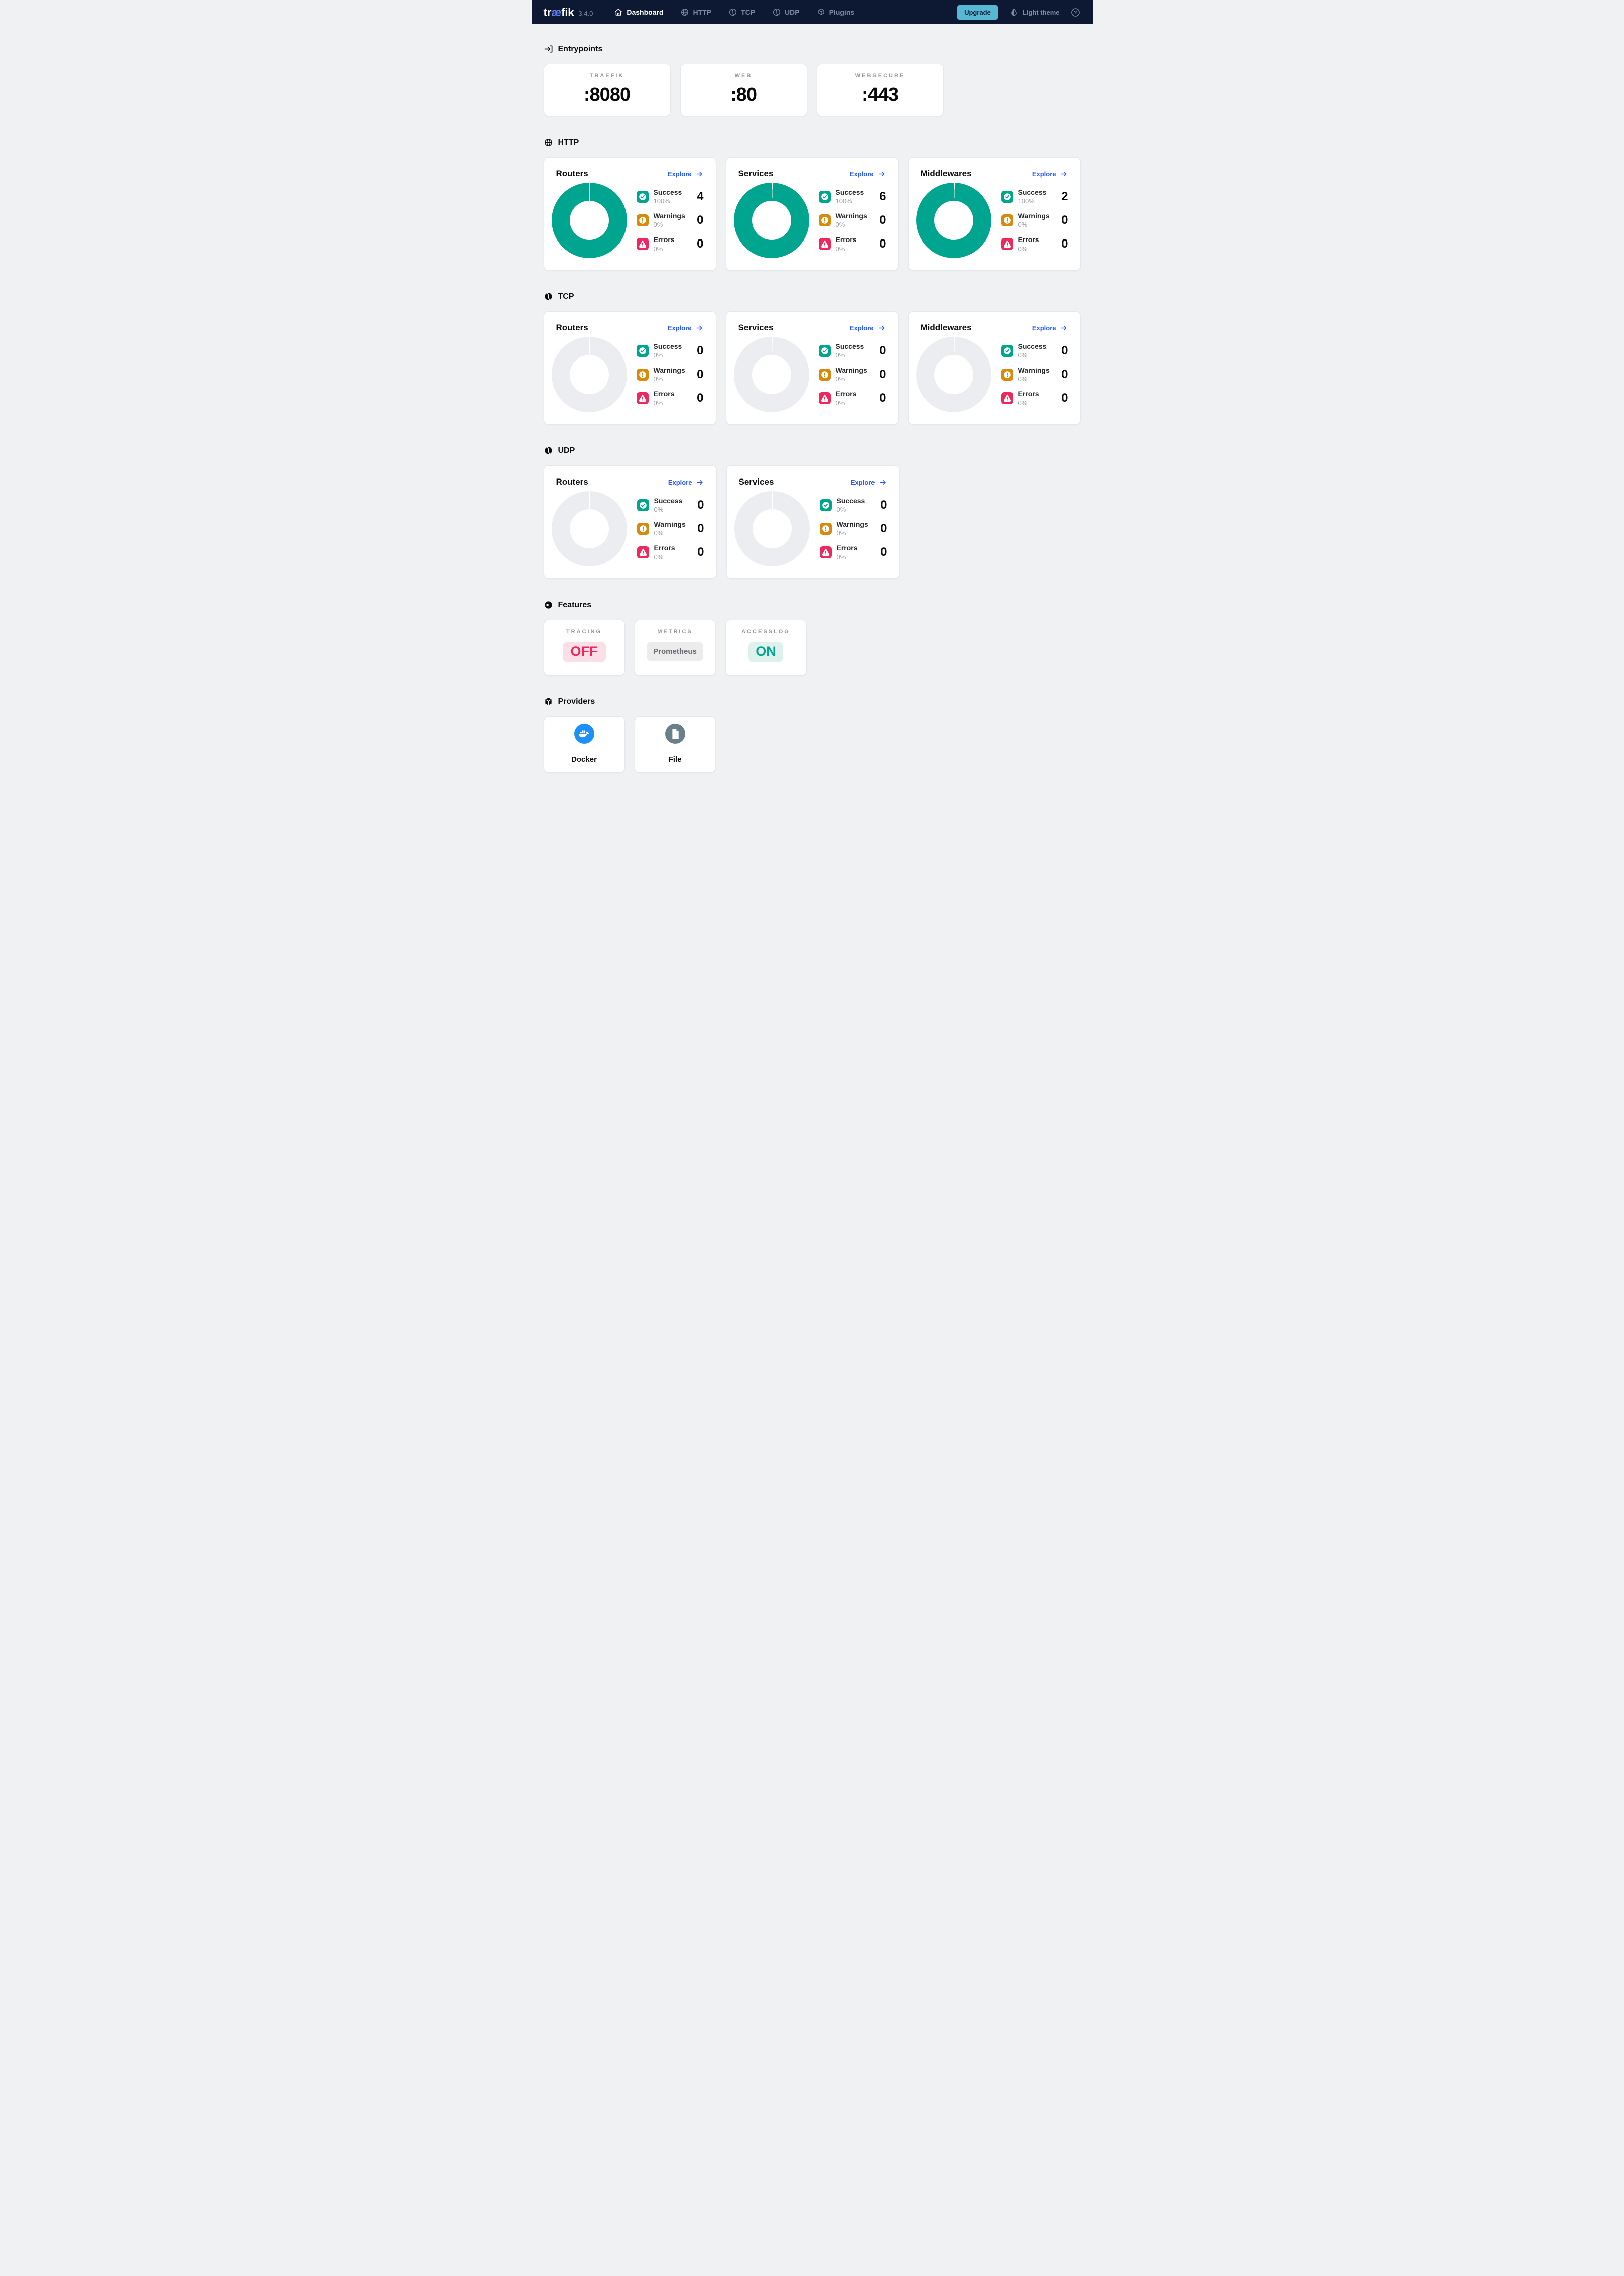  I want to click on legend-row-success: Success 100% 6, so click(852, 196).